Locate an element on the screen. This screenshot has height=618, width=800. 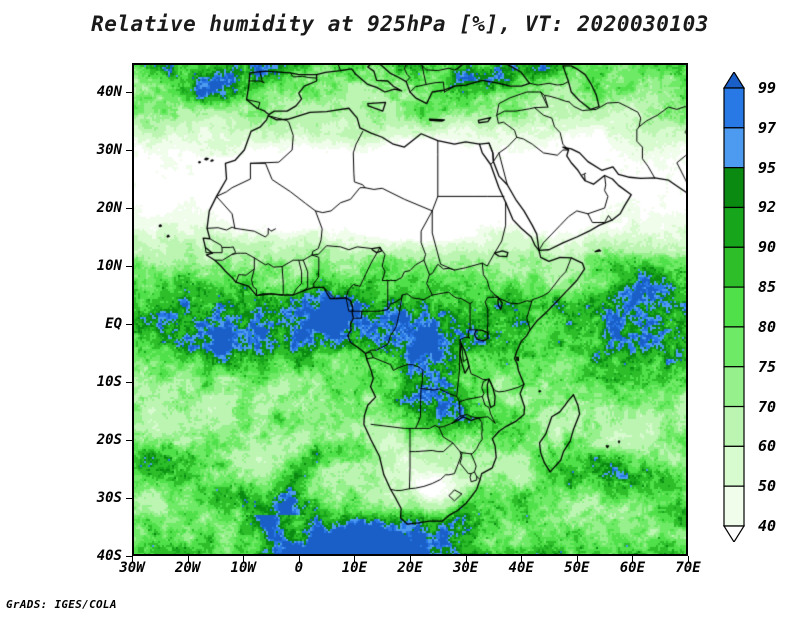
colorbar-tick-label: 40 is located at coordinates (767, 526).